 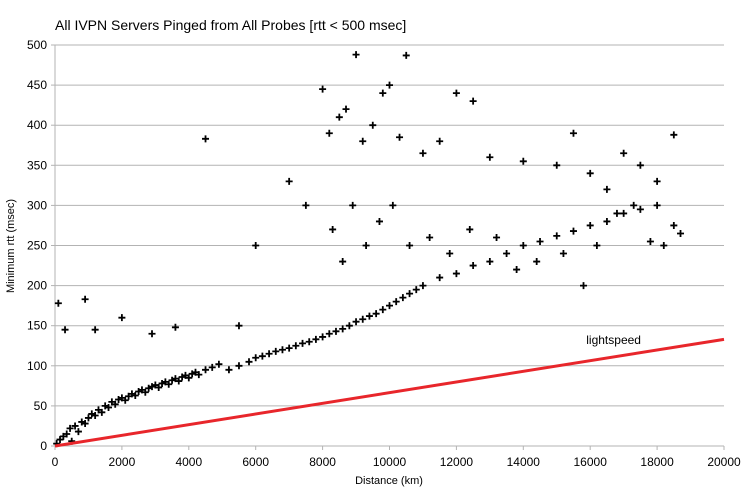 What do you see at coordinates (524, 462) in the screenshot?
I see `x-tick-label: 14000` at bounding box center [524, 462].